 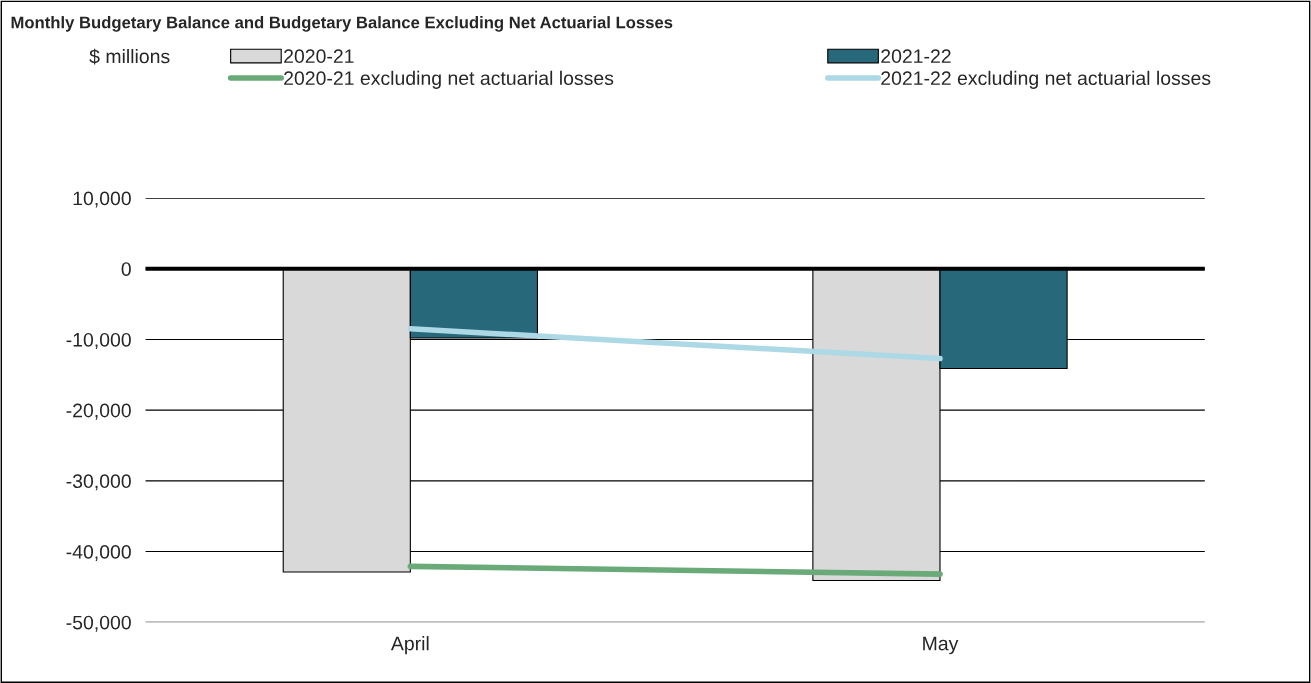 What do you see at coordinates (449, 79) in the screenshot?
I see `legend-label: 2020-21 excluding net actuarial losses` at bounding box center [449, 79].